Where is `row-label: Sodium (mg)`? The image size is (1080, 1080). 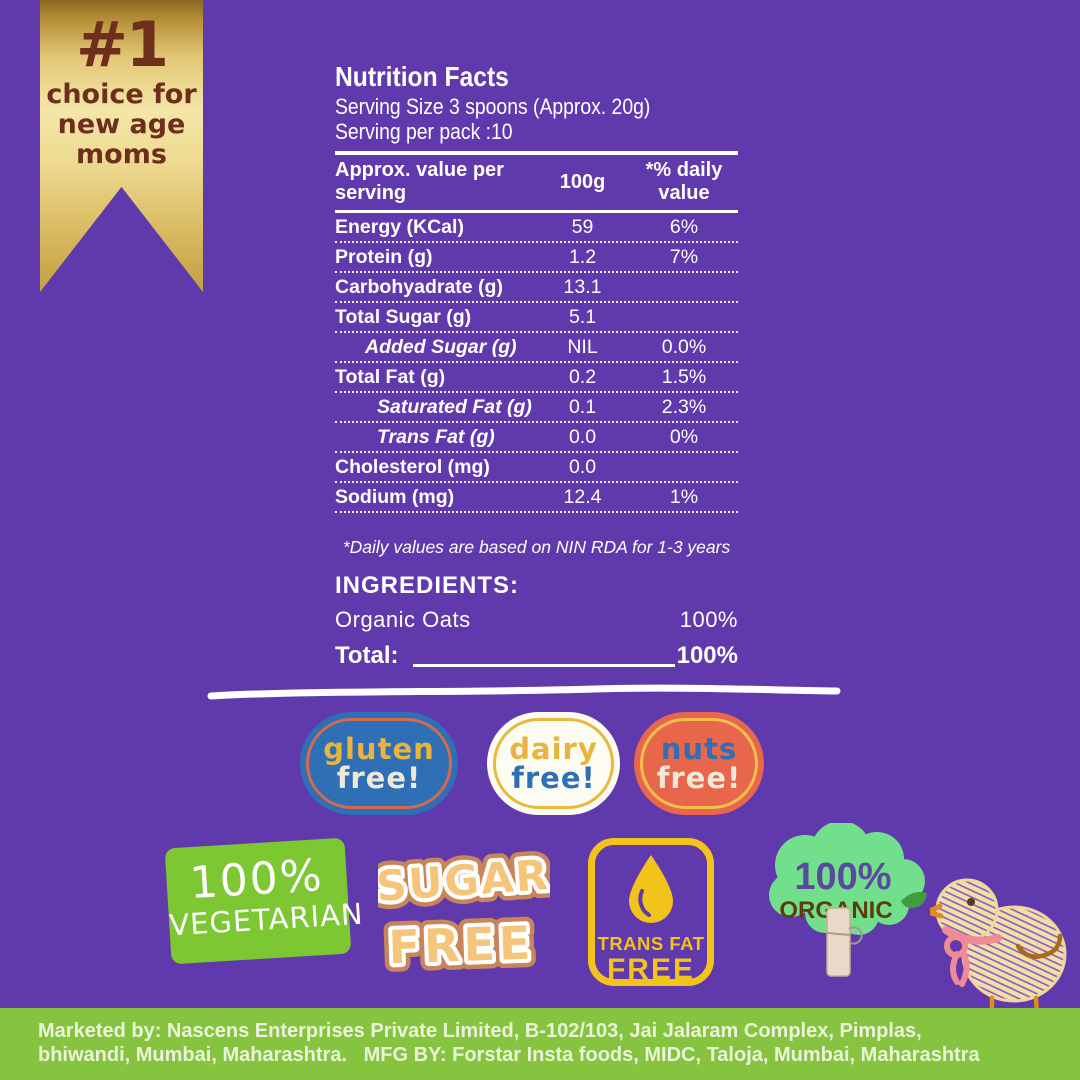 row-label: Sodium (mg) is located at coordinates (395, 497).